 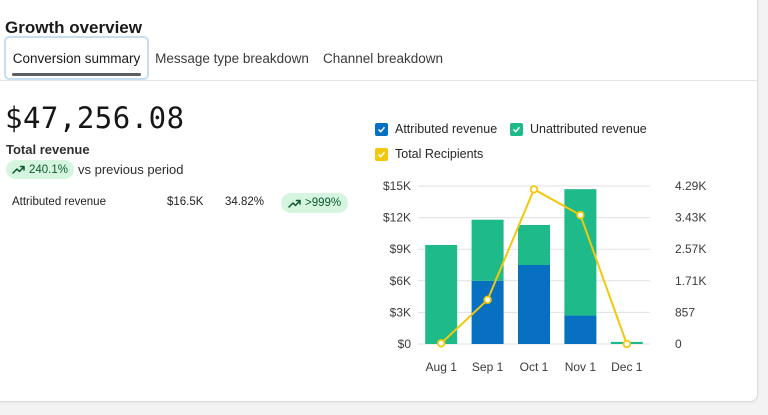 I want to click on x-tick-label: Nov 1, so click(x=581, y=367).